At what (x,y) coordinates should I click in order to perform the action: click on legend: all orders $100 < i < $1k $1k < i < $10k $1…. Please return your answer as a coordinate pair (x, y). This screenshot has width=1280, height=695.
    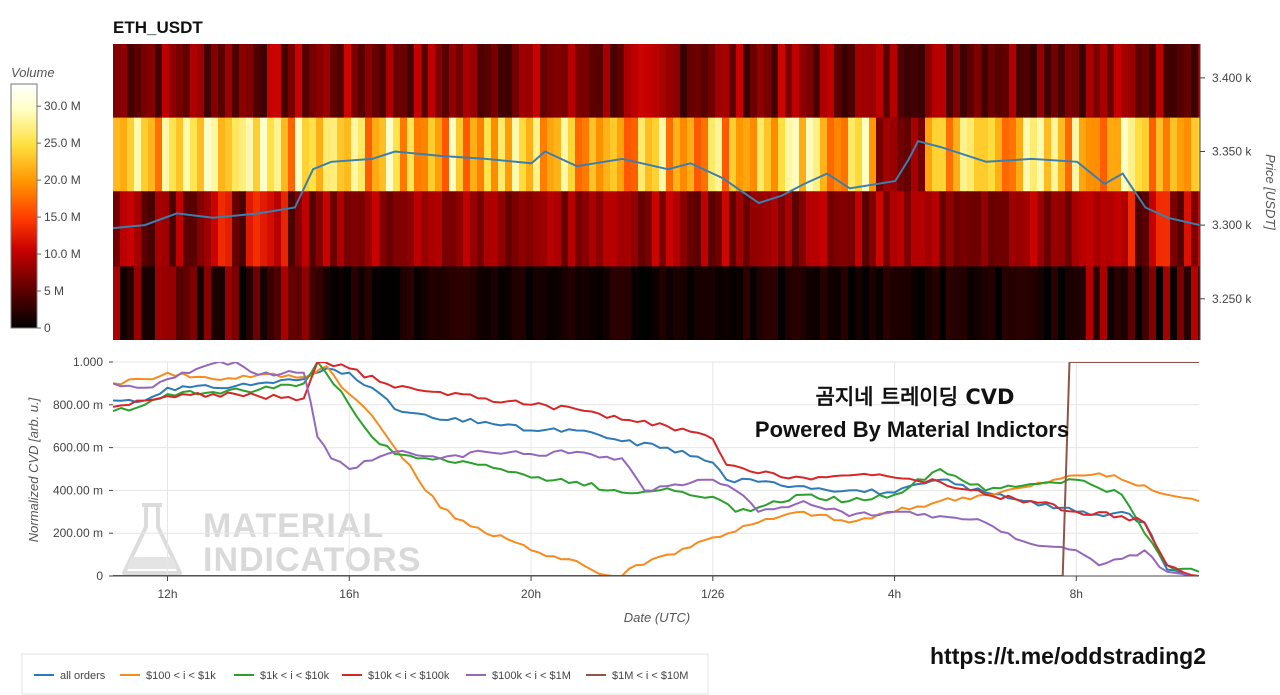
    Looking at the image, I should click on (361, 676).